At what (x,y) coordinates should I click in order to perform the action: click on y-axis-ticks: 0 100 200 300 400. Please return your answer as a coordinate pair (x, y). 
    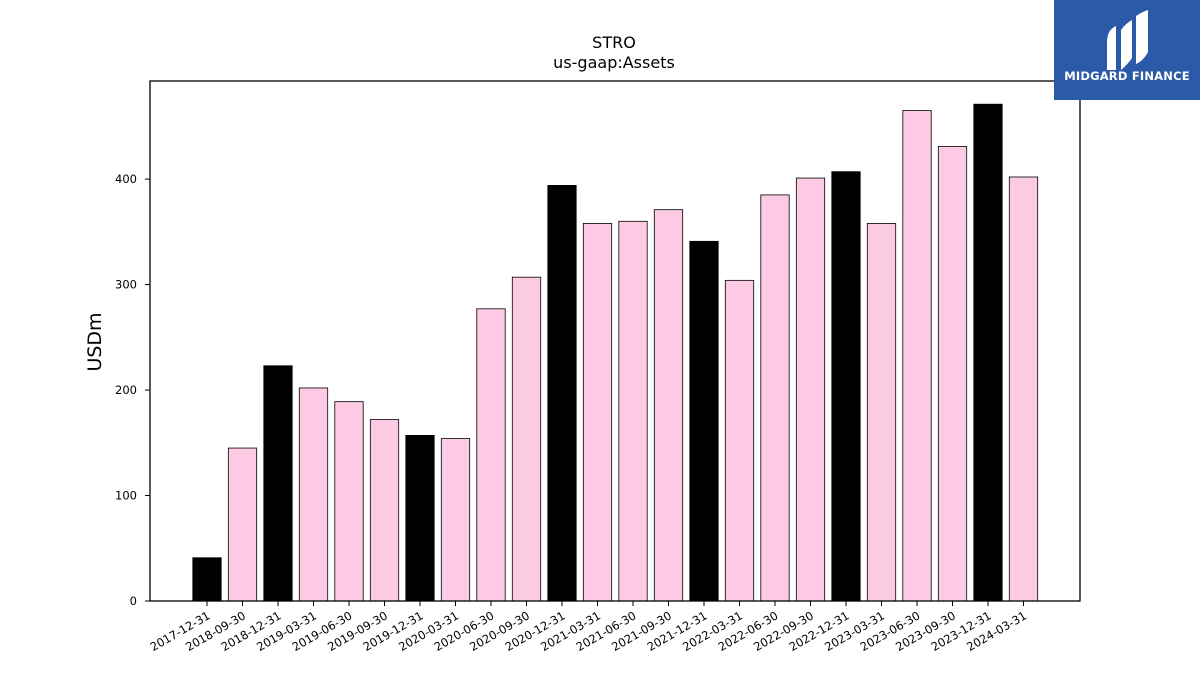
    Looking at the image, I should click on (132, 390).